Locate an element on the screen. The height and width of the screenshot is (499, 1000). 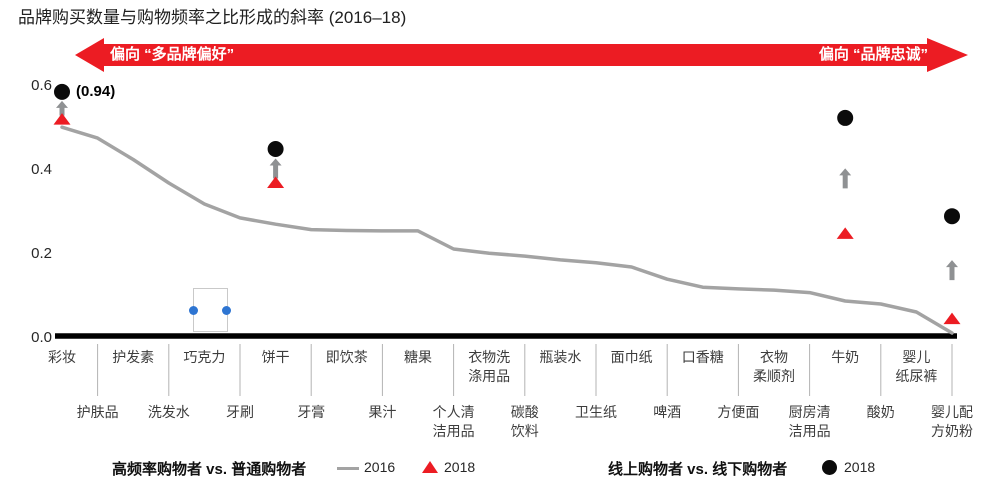
x-axis-label: 巧克力 is located at coordinates (204, 357).